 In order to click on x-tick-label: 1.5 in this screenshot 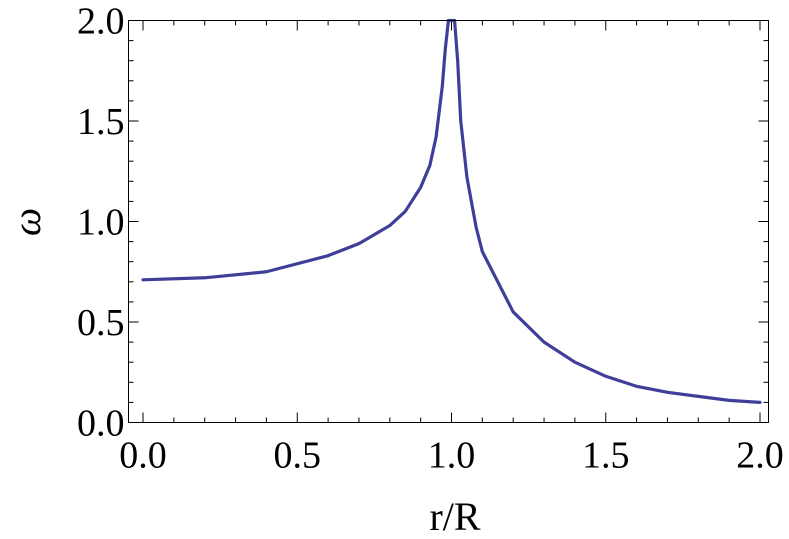, I will do `click(606, 456)`.